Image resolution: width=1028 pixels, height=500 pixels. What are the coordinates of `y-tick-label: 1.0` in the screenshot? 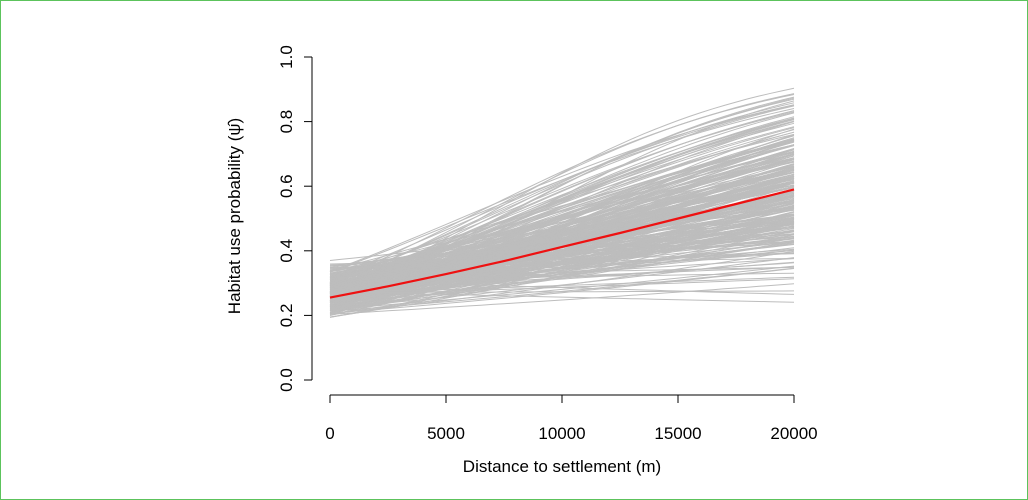 It's located at (286, 57).